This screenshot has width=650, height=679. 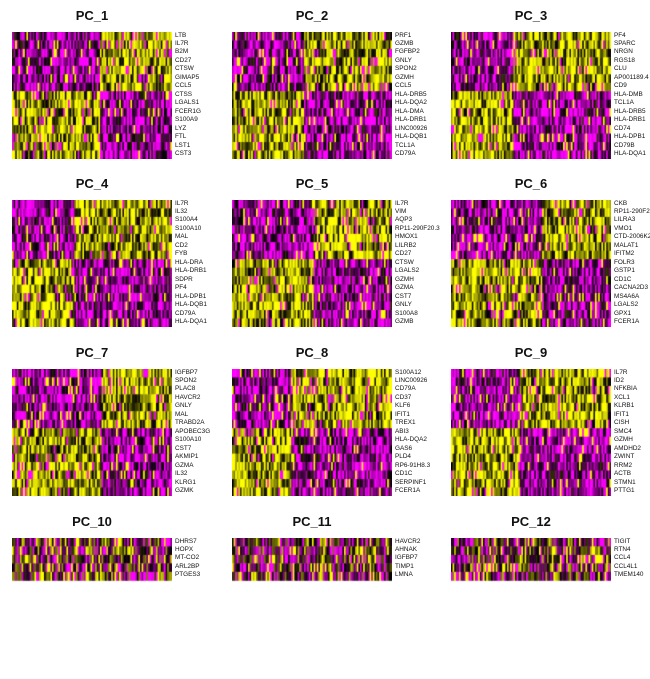 What do you see at coordinates (403, 457) in the screenshot?
I see `gene-label: PLD4` at bounding box center [403, 457].